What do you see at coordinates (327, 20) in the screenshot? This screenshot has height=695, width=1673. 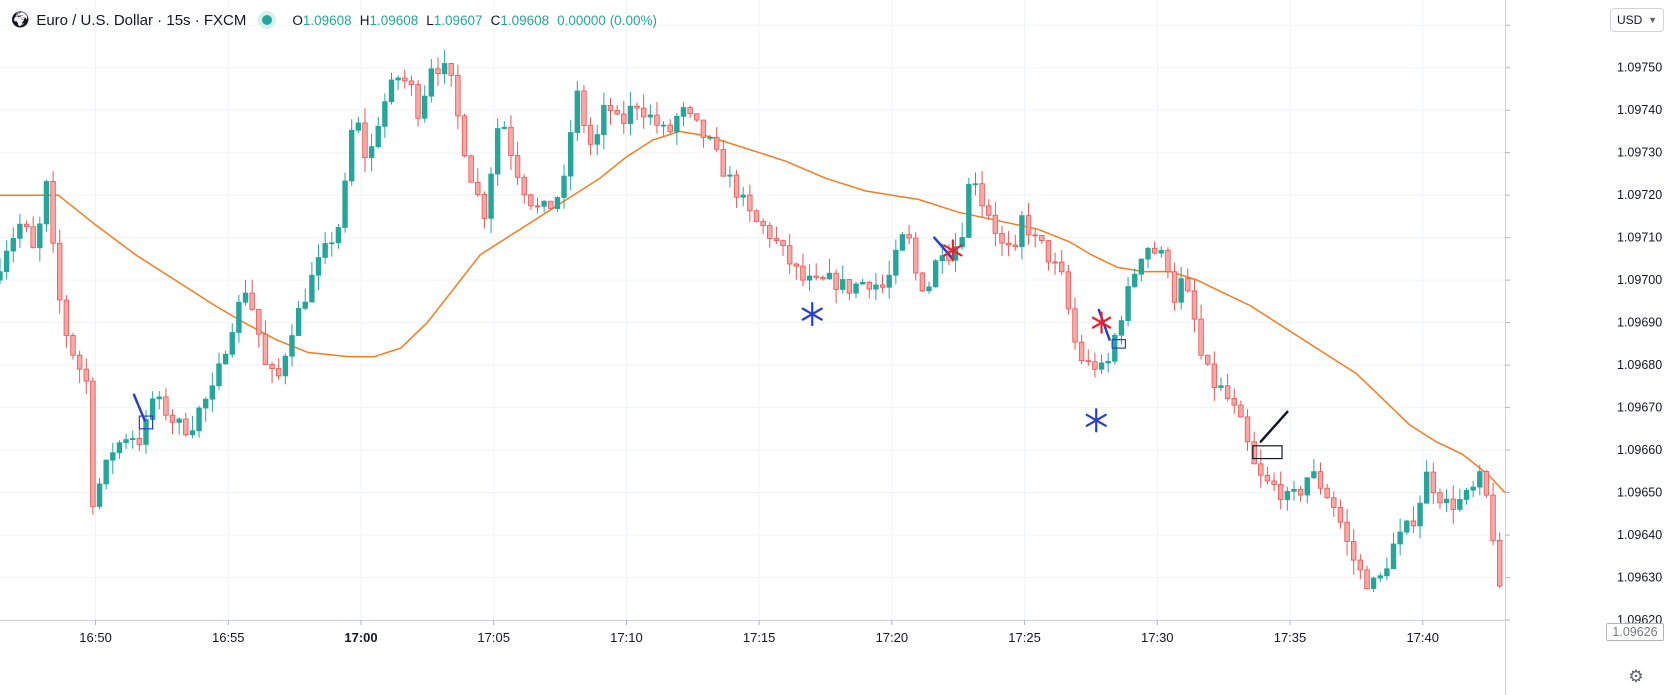 I see `open-value: 1.09608` at bounding box center [327, 20].